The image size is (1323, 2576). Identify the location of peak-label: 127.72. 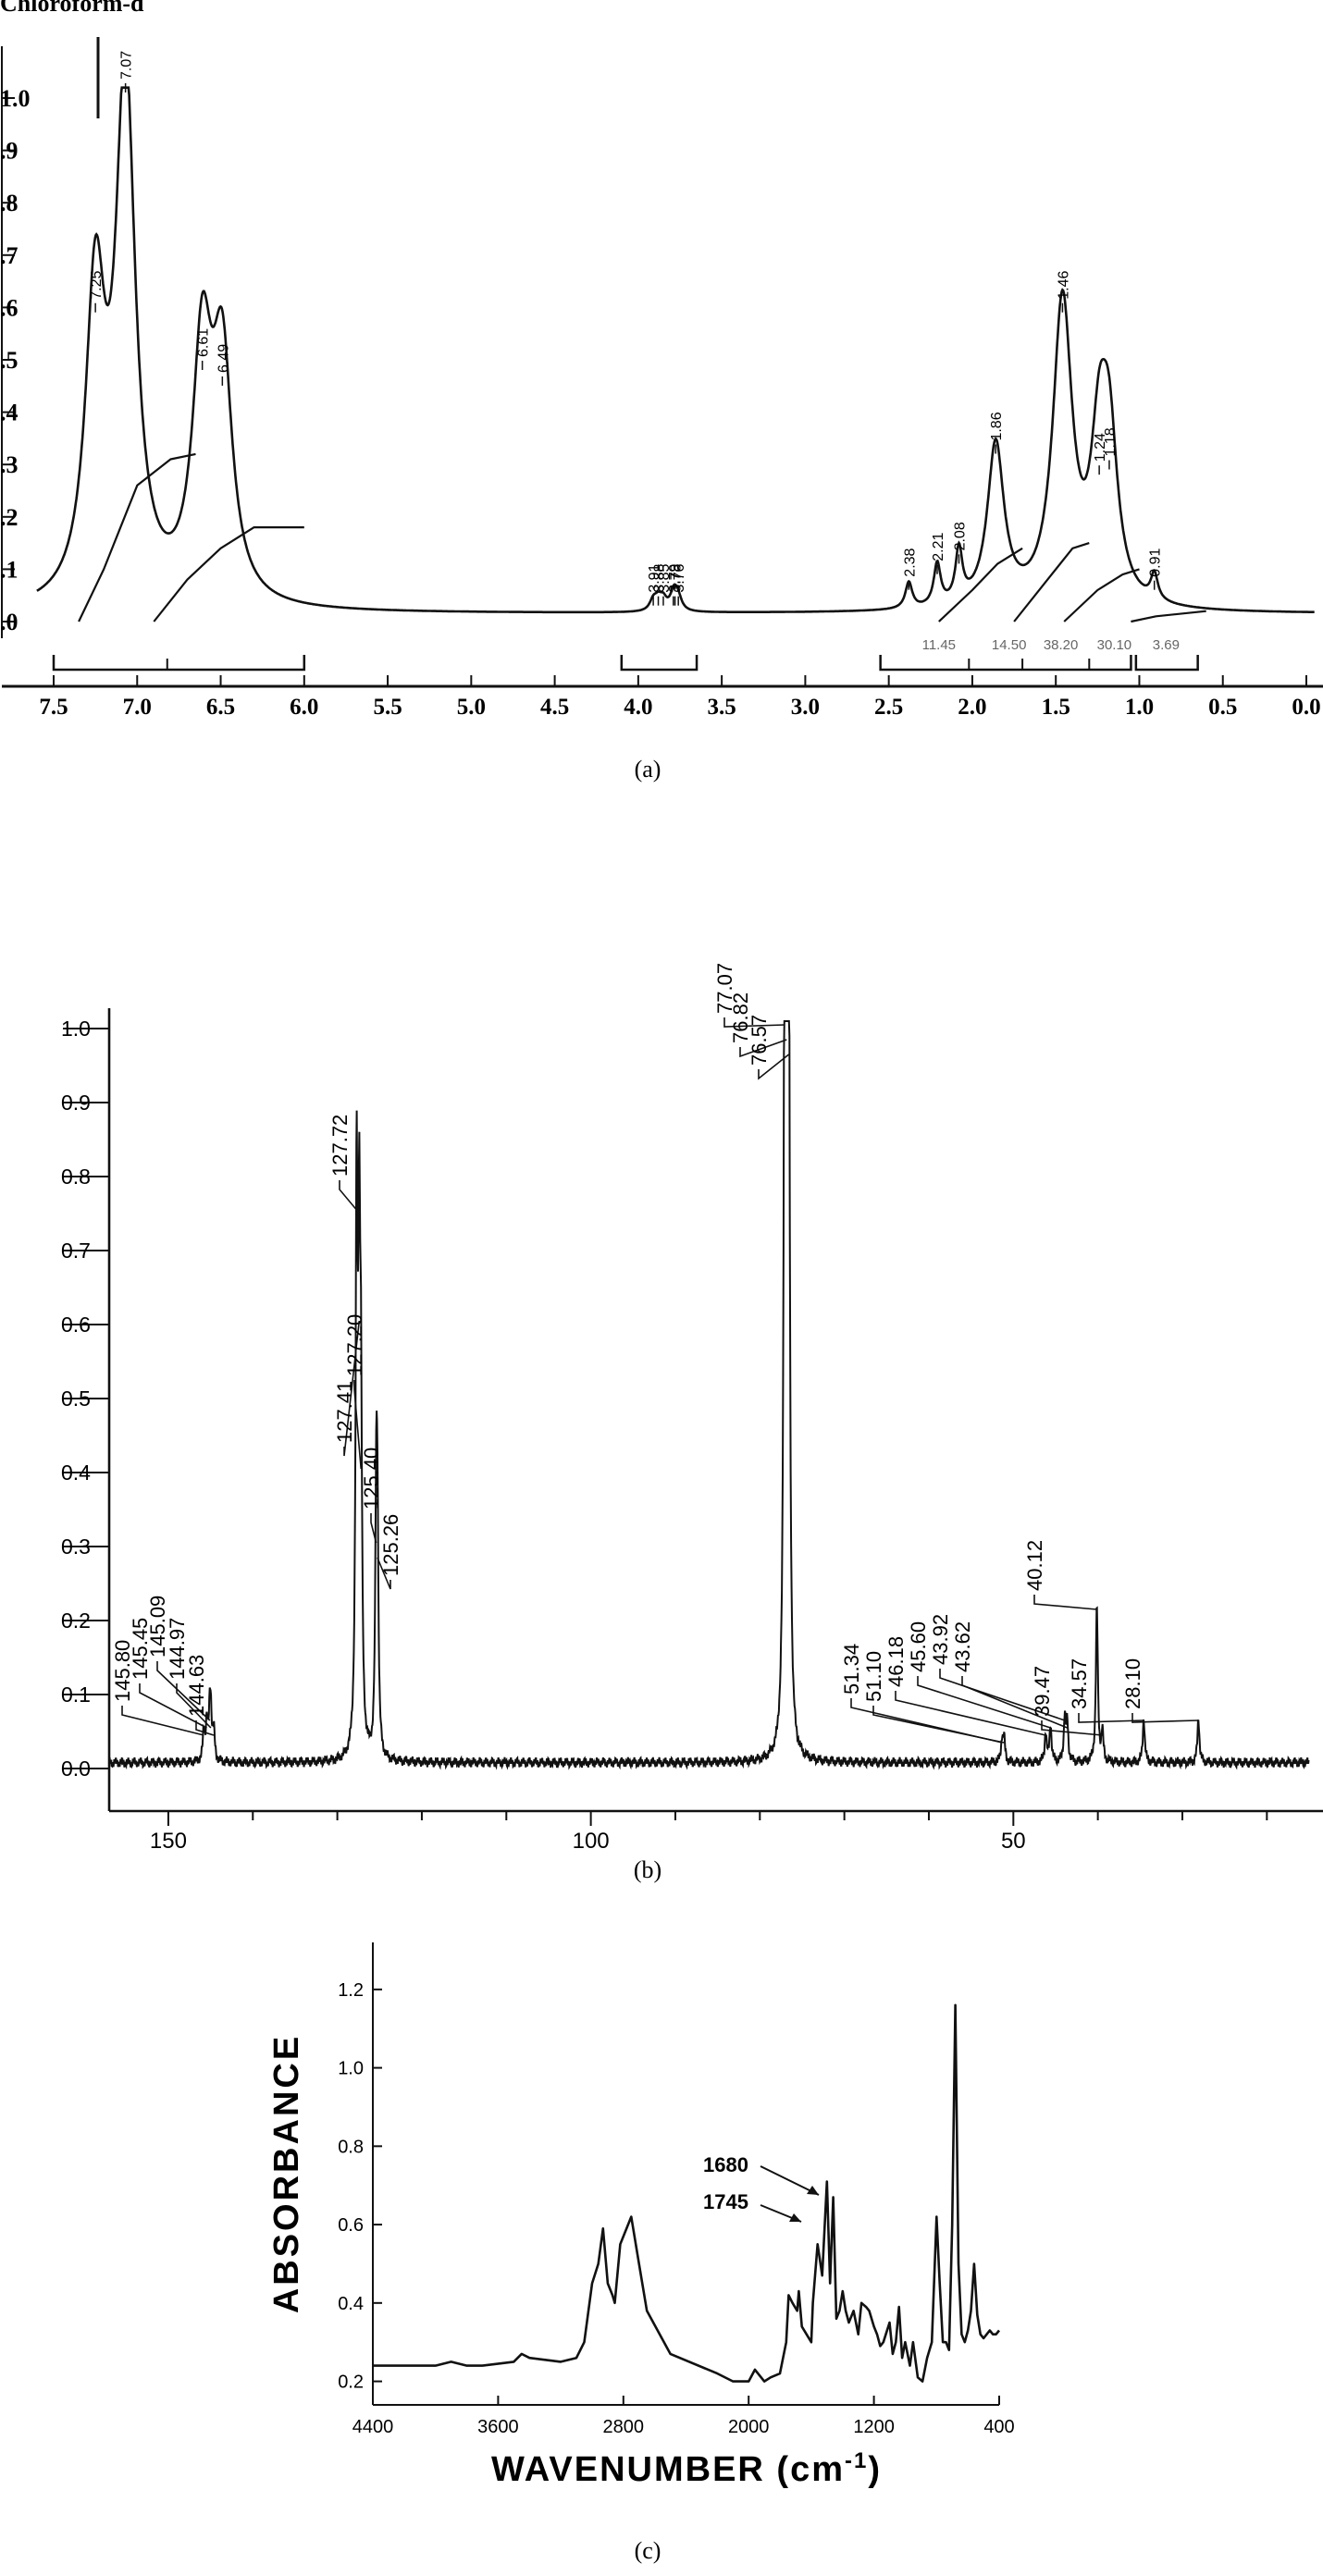
(340, 1146).